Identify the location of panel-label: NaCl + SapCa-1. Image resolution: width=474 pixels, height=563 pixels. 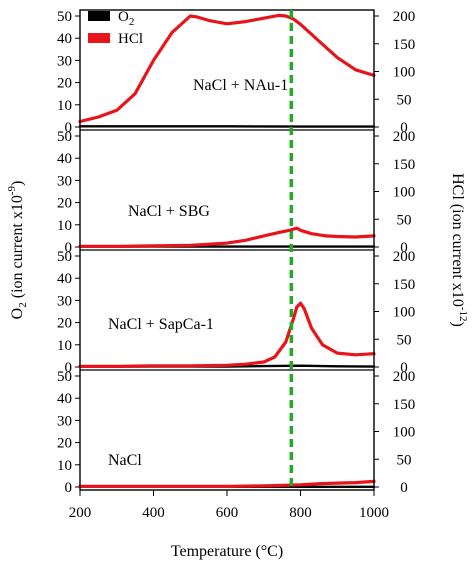
(161, 324).